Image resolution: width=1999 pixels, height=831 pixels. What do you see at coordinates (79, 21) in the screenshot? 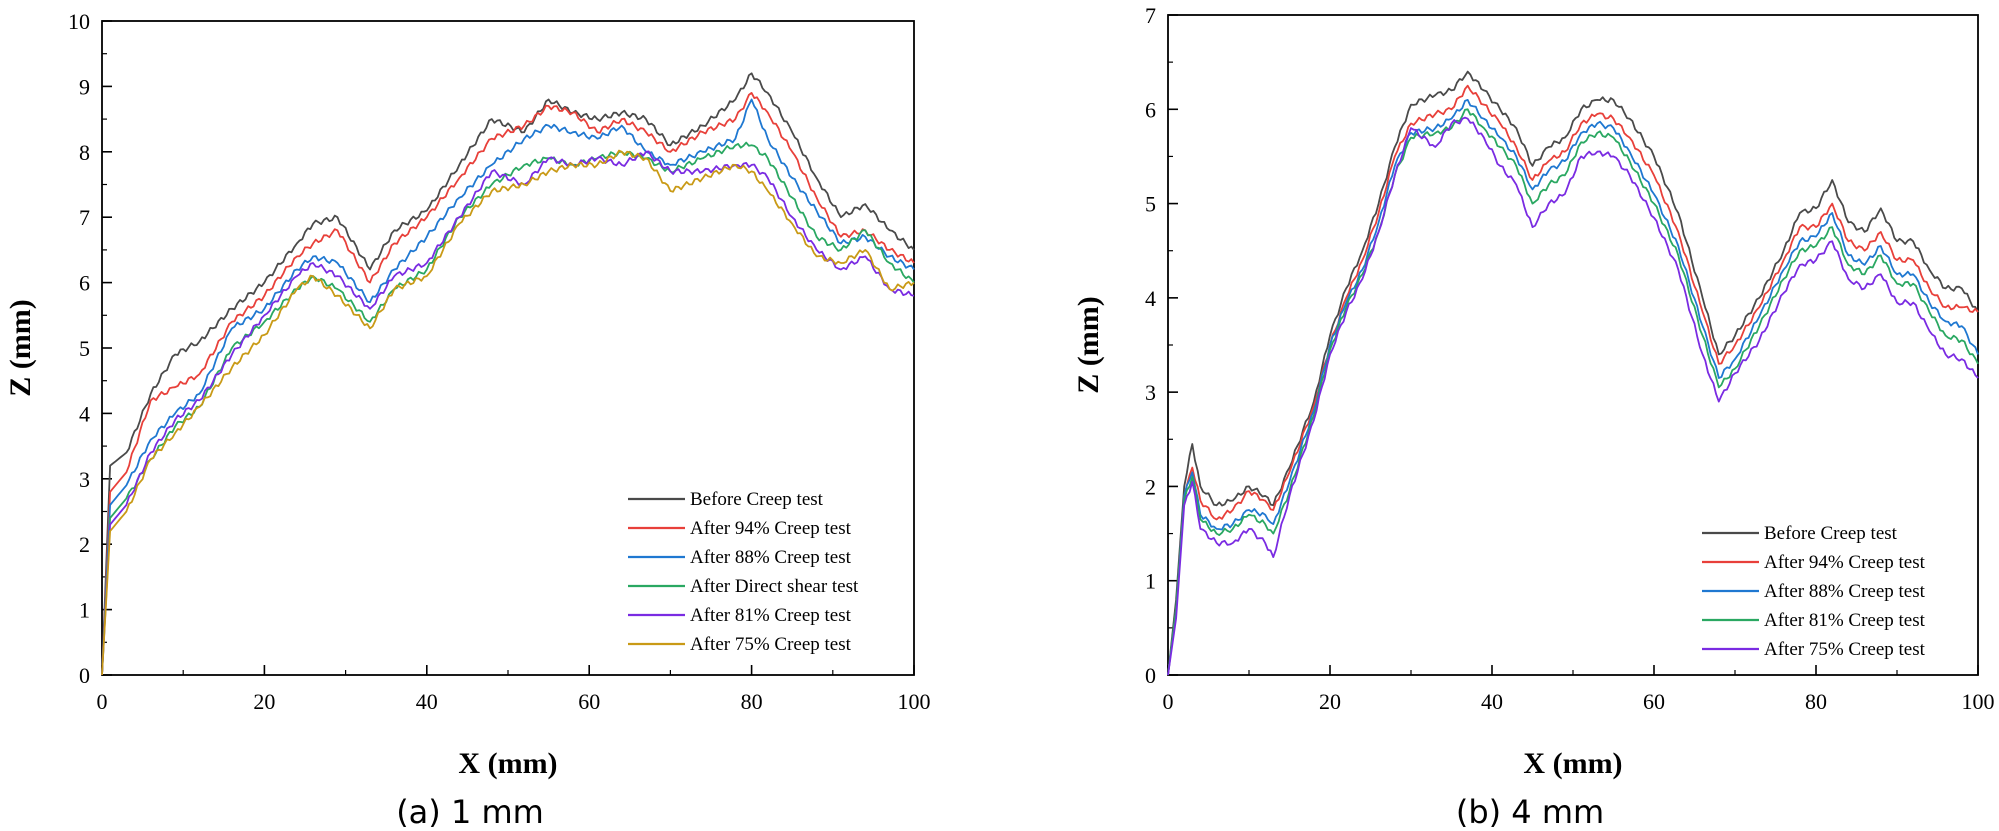
I see `y-tick-label-a-10: 10` at bounding box center [79, 21].